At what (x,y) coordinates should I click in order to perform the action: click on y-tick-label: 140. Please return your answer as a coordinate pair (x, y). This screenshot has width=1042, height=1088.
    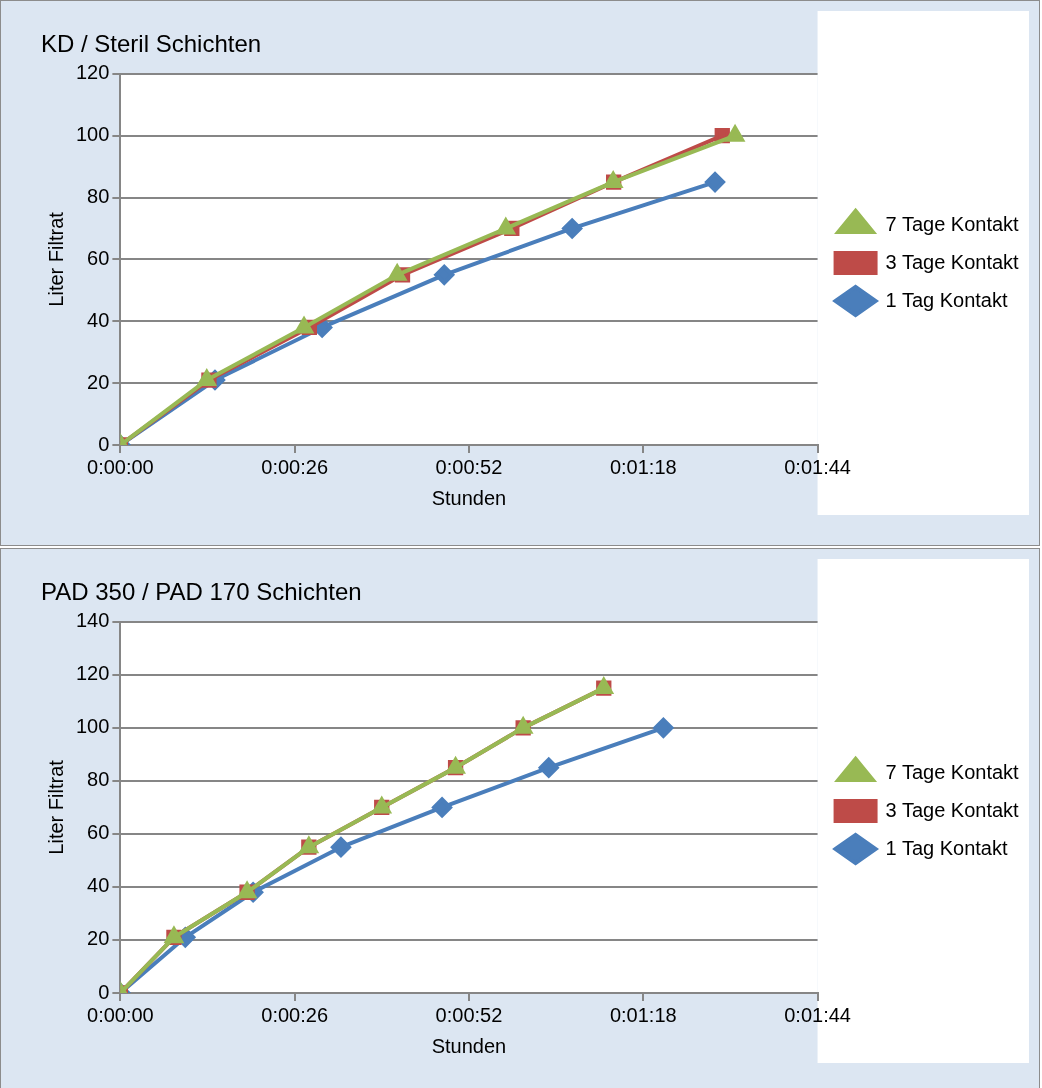
    Looking at the image, I should click on (92, 620).